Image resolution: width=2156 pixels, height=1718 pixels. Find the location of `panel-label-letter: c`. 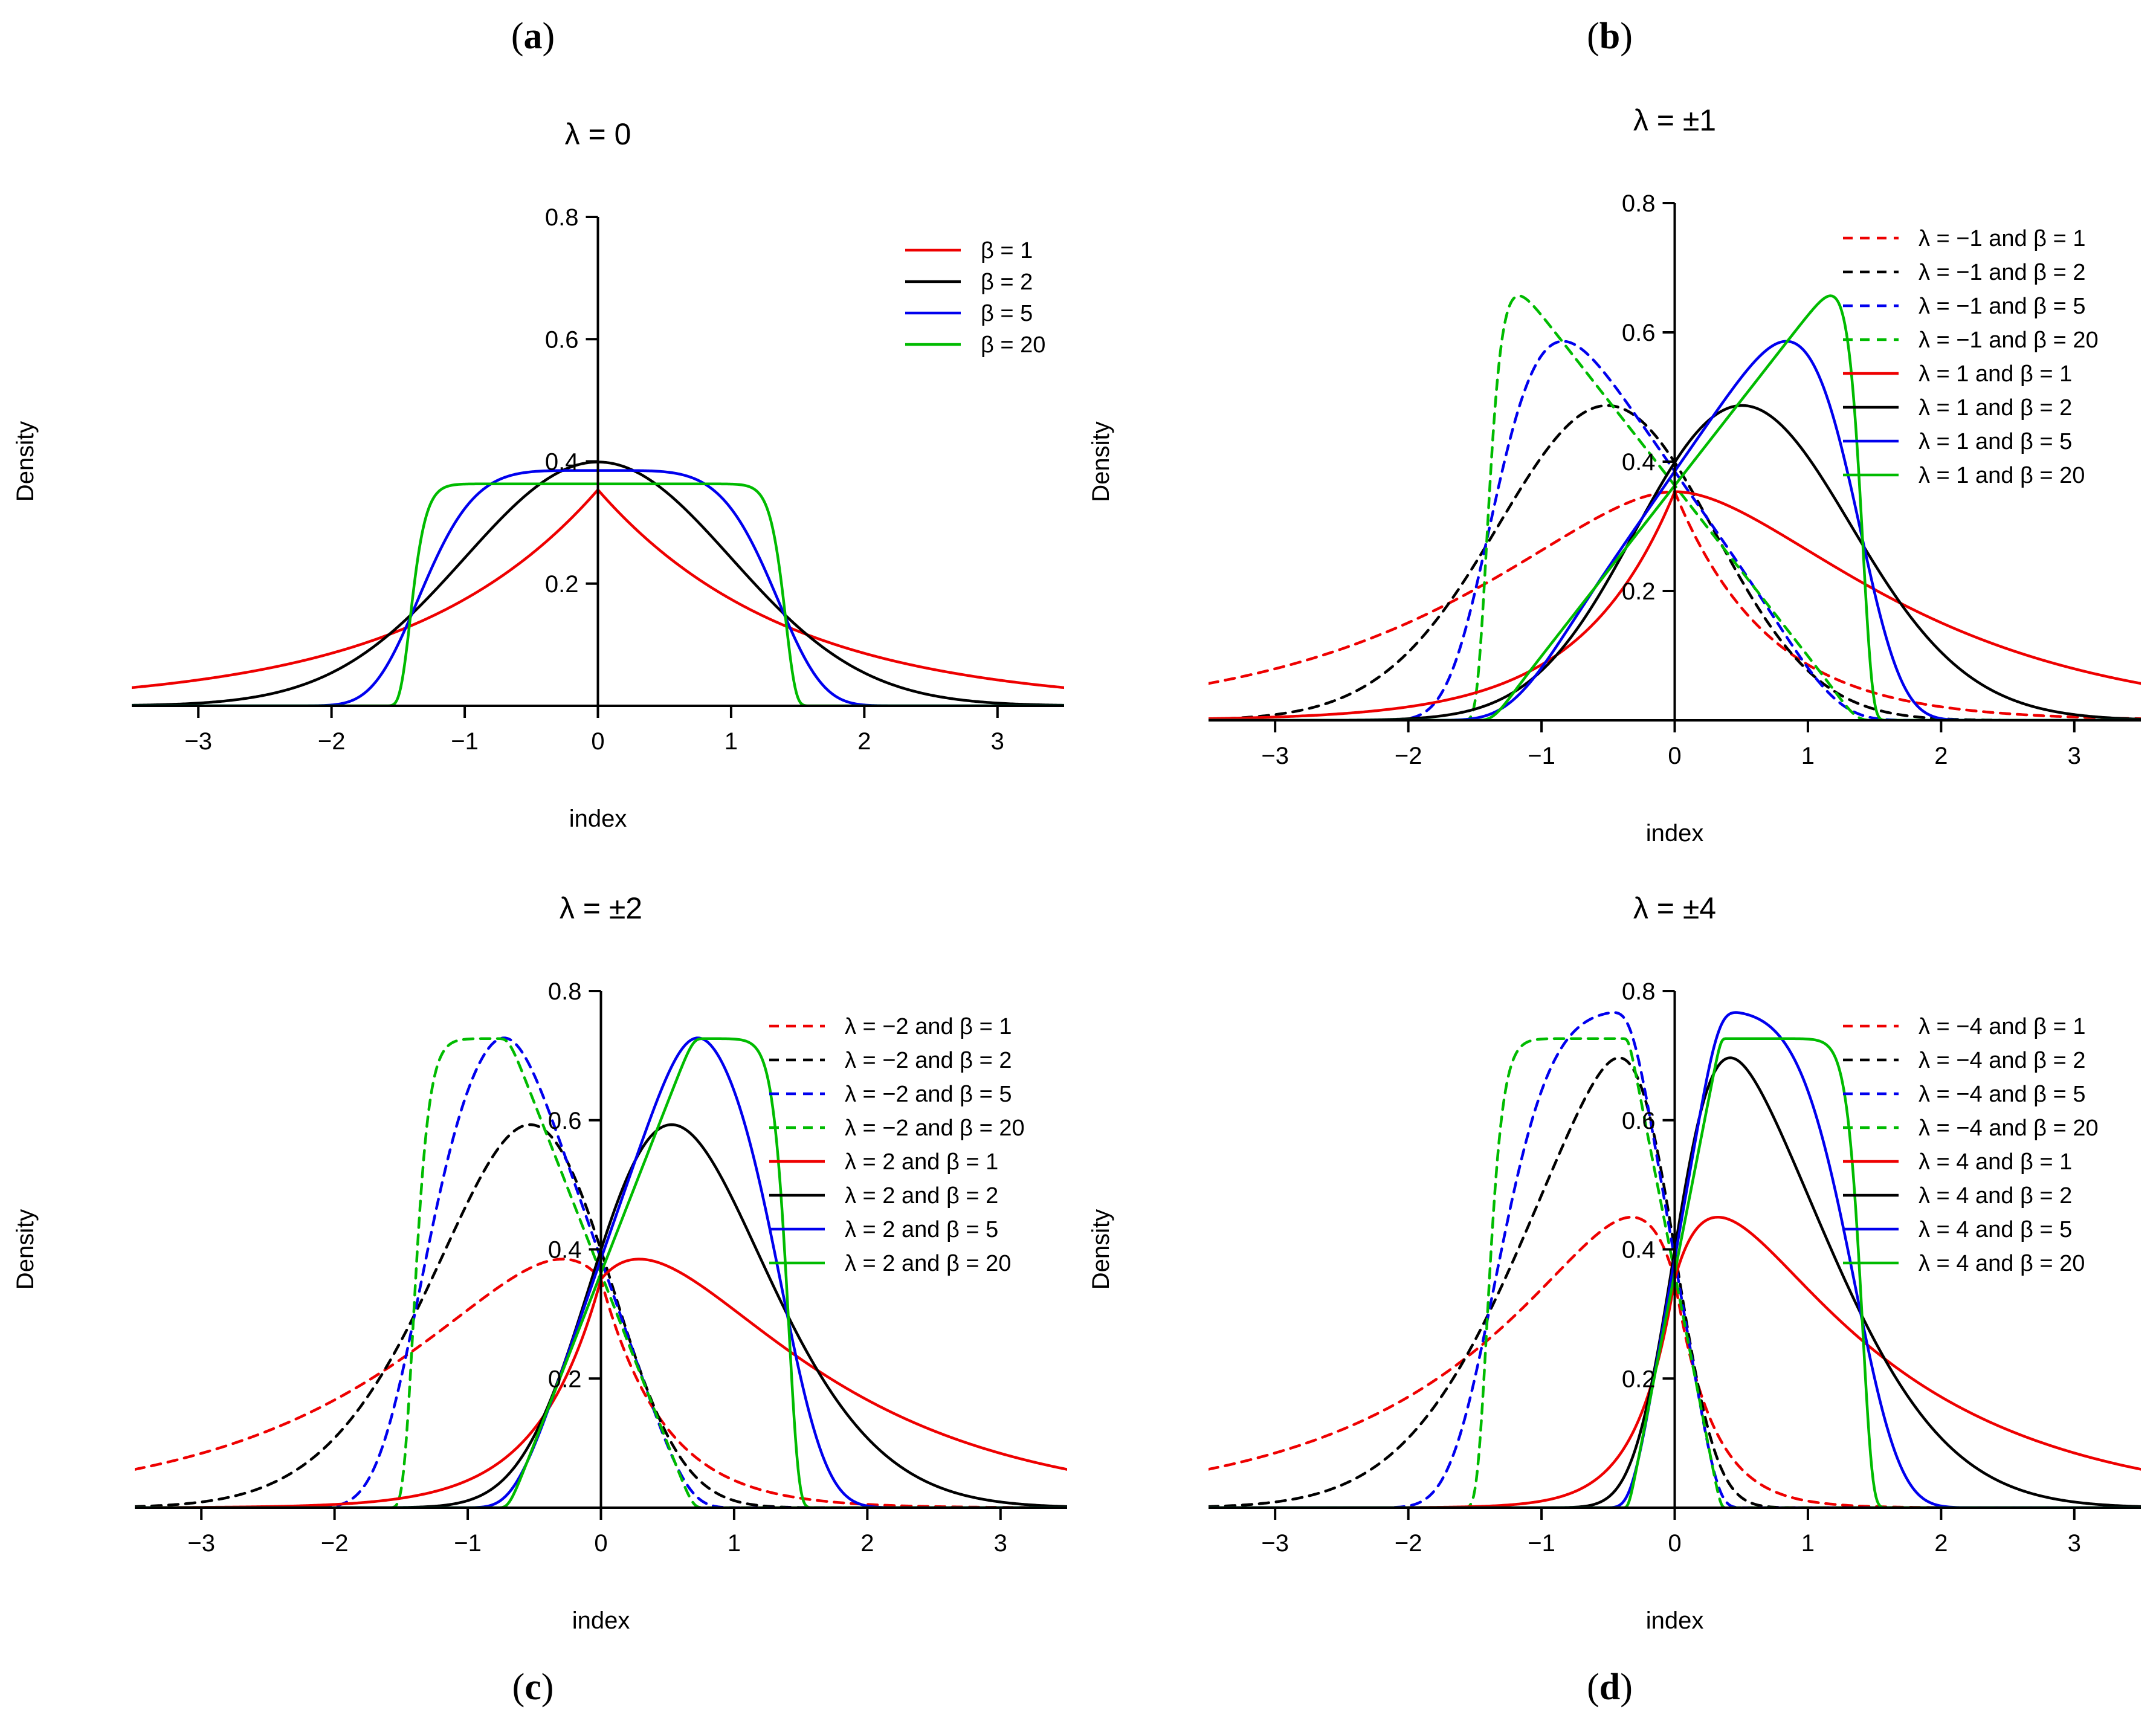

panel-label-letter: c is located at coordinates (532, 1688).